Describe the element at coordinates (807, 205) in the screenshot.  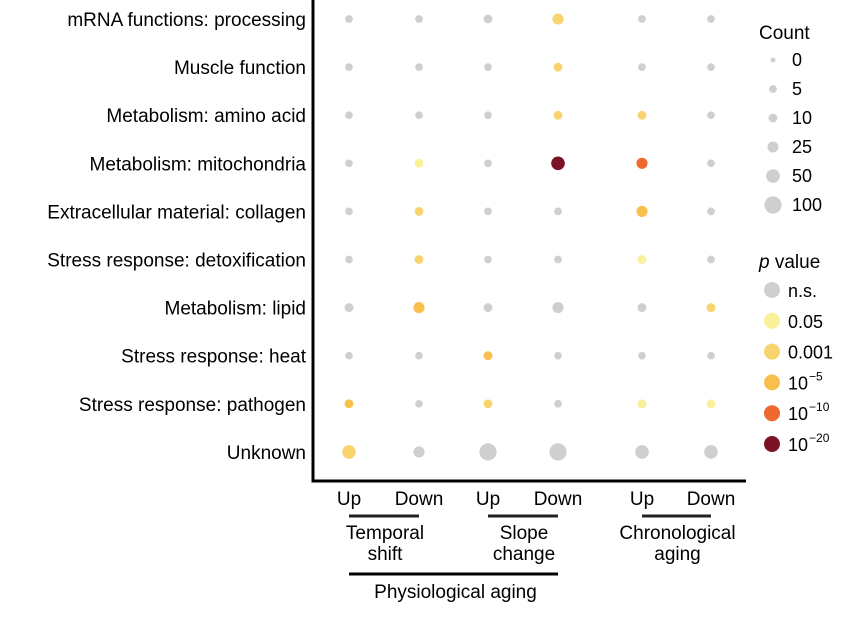
I see `count-legend-label: 100` at that location.